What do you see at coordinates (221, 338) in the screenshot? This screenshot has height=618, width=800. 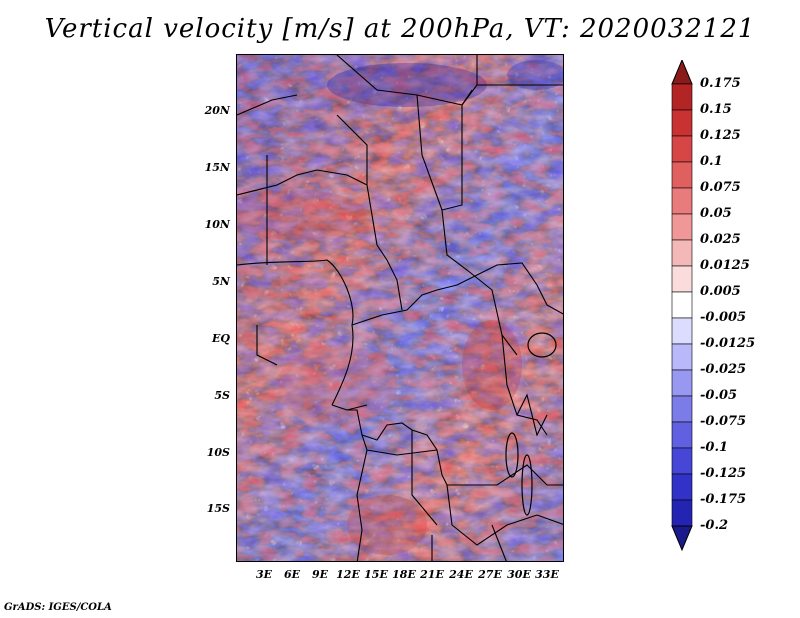 I see `lat-label: EQ` at bounding box center [221, 338].